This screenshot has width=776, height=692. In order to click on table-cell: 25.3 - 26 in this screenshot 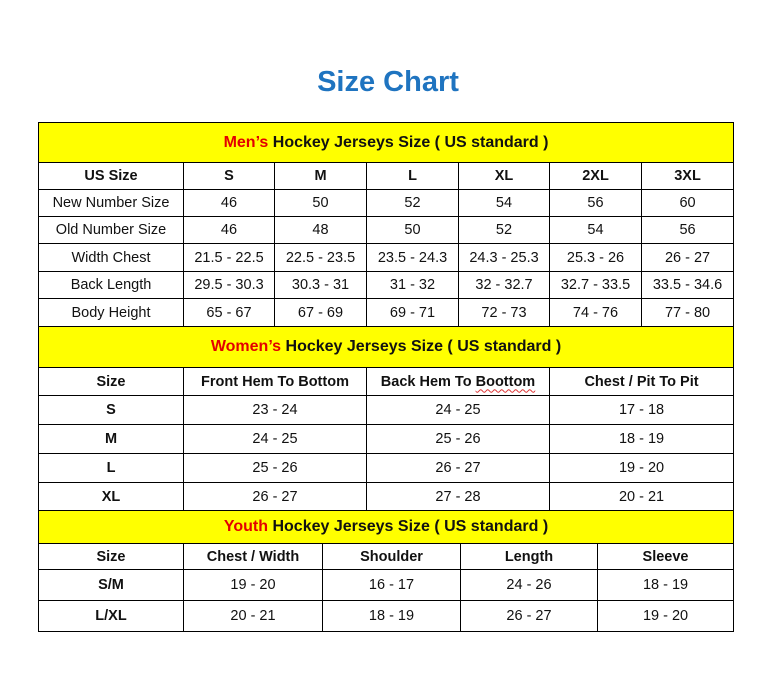, I will do `click(595, 257)`.